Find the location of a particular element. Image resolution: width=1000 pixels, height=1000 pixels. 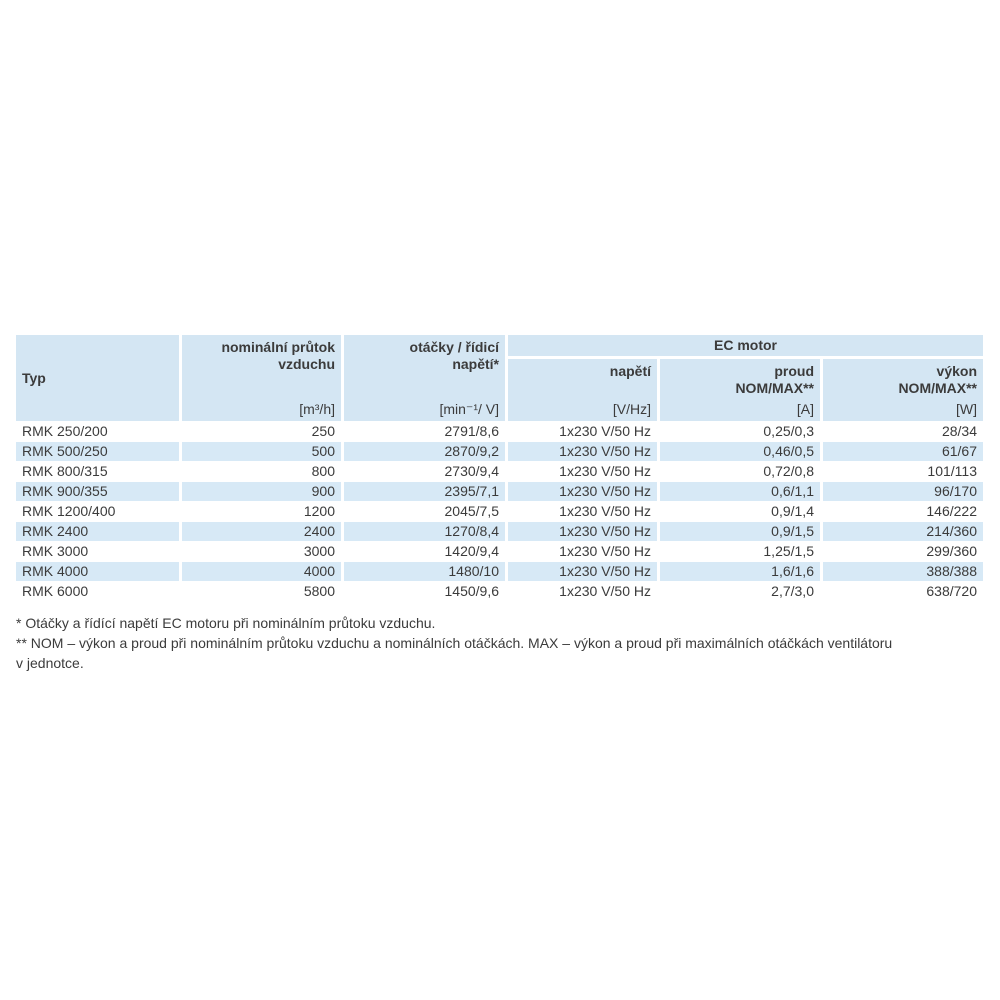

cell-typ: RMK 500/250 is located at coordinates (97, 451).